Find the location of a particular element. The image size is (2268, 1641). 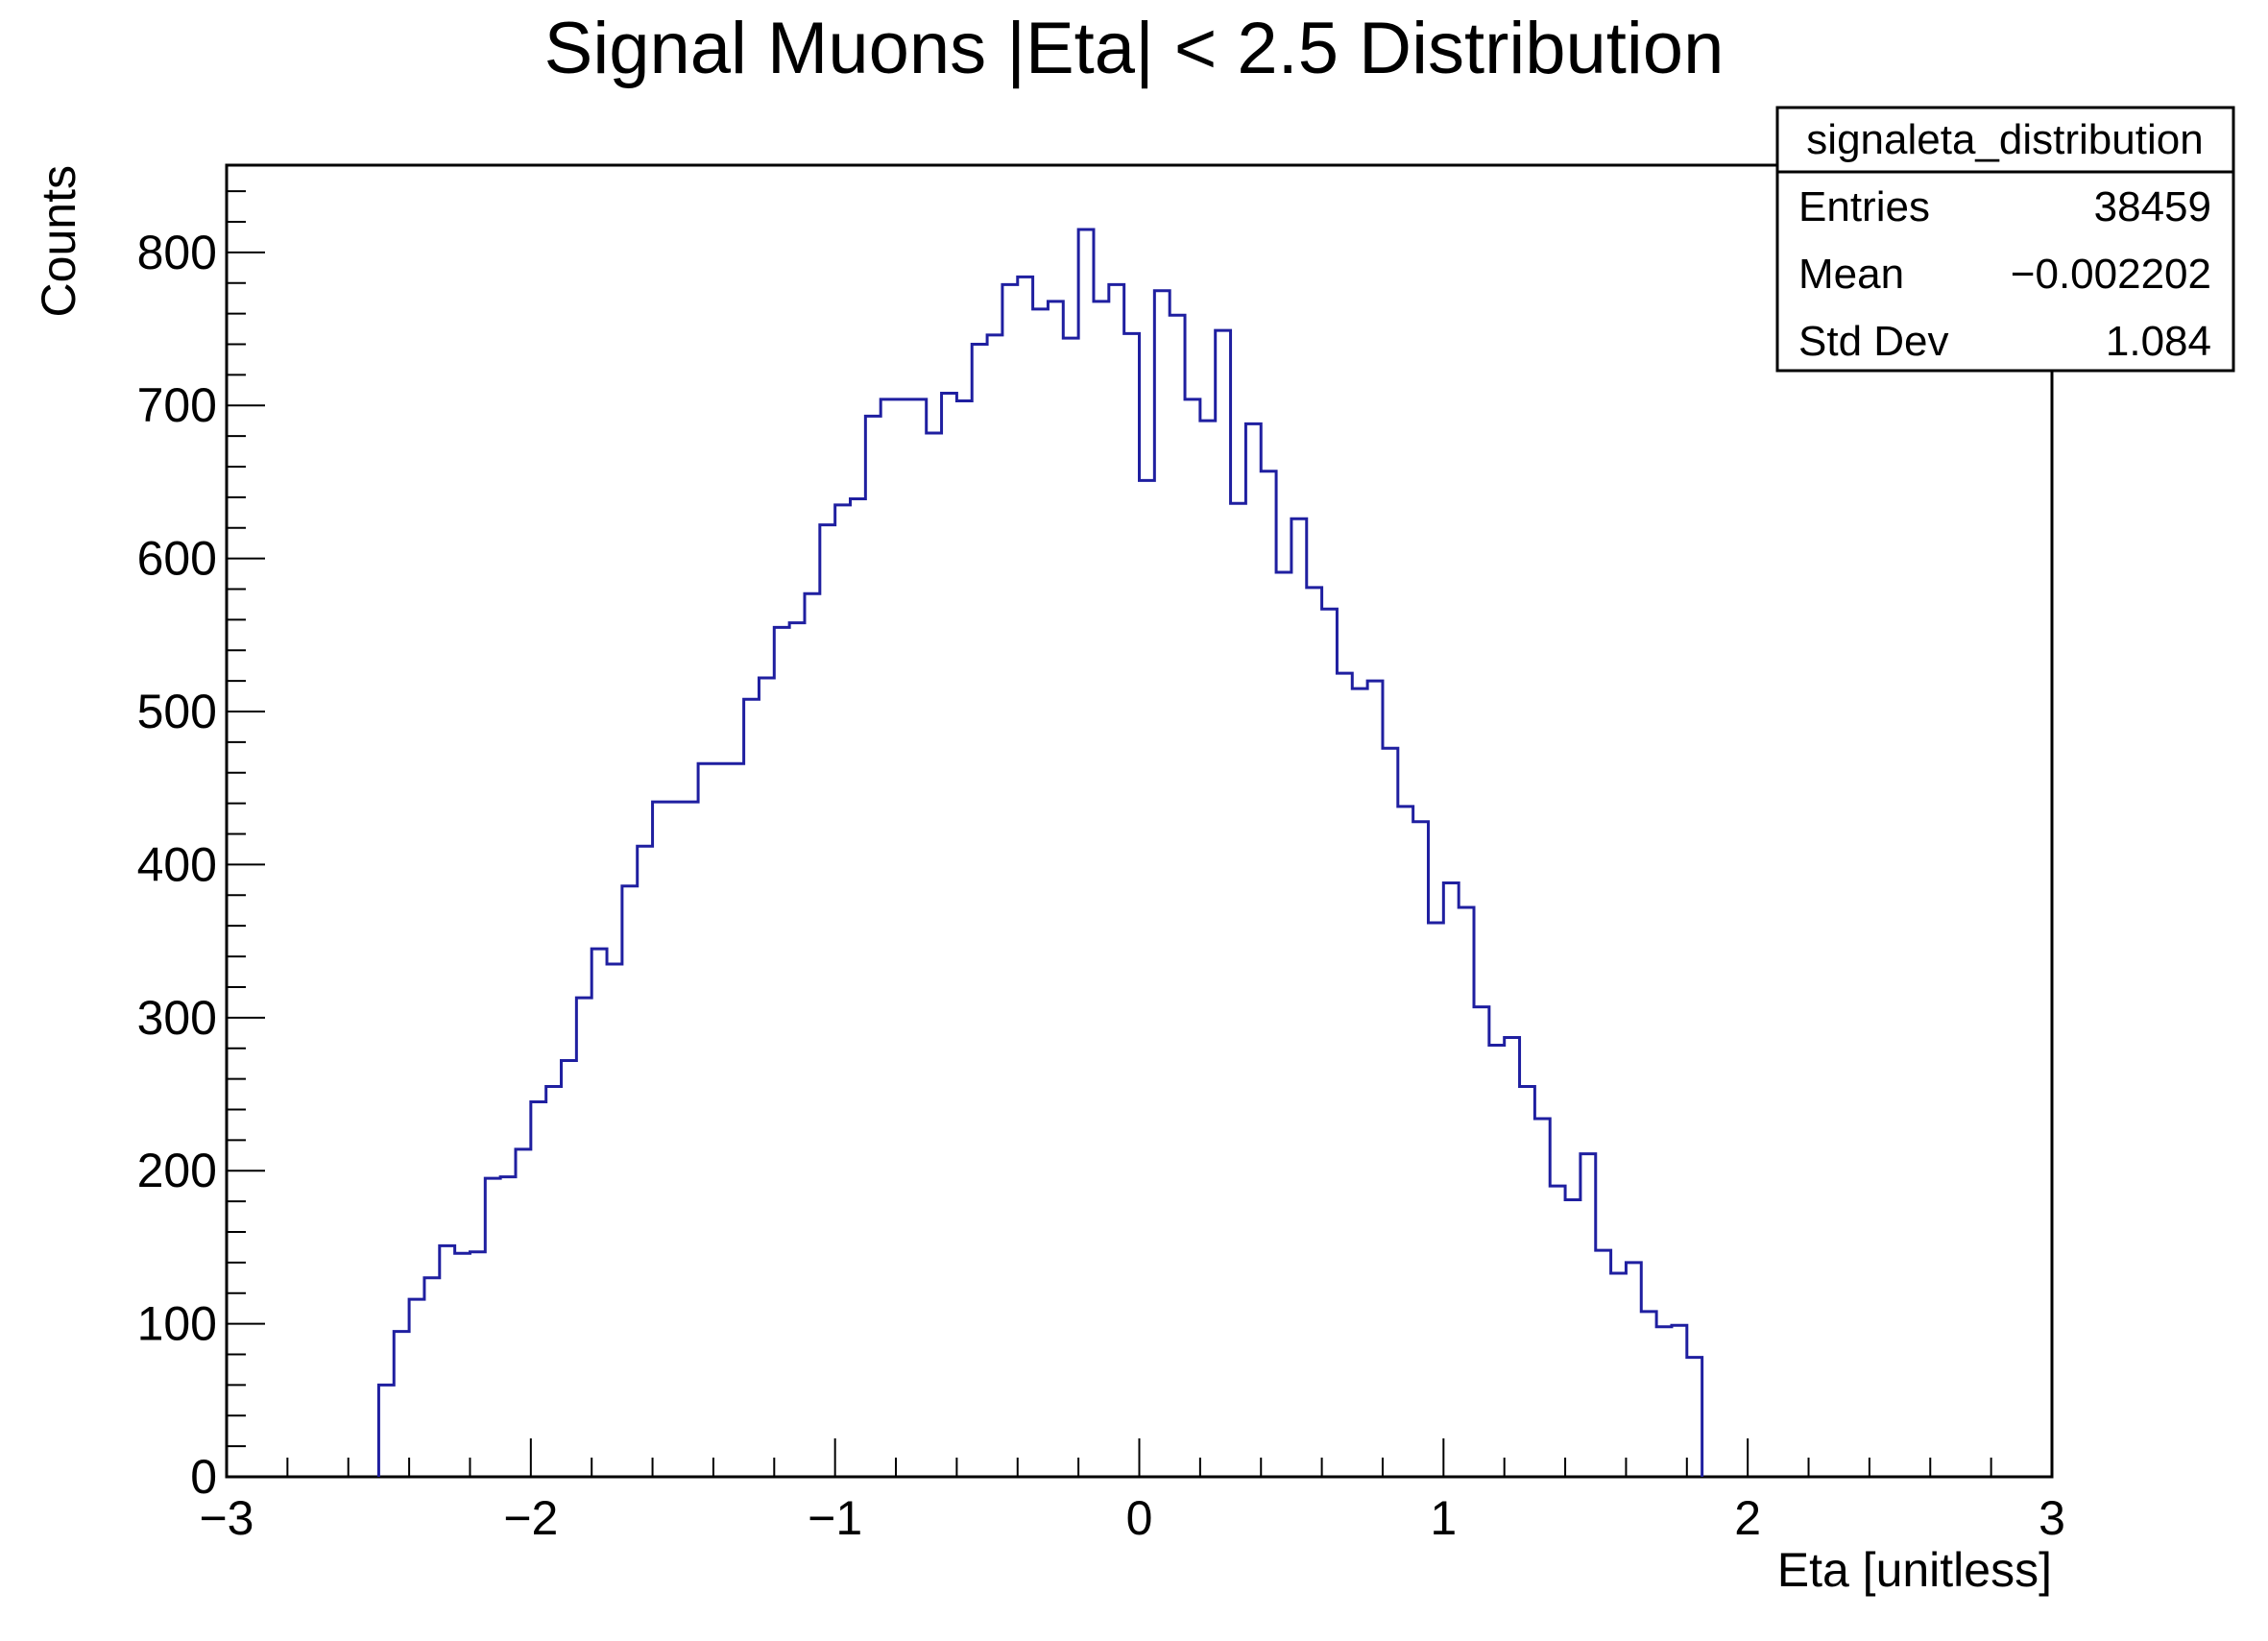

x-tick-label: 2 is located at coordinates (1748, 1518).